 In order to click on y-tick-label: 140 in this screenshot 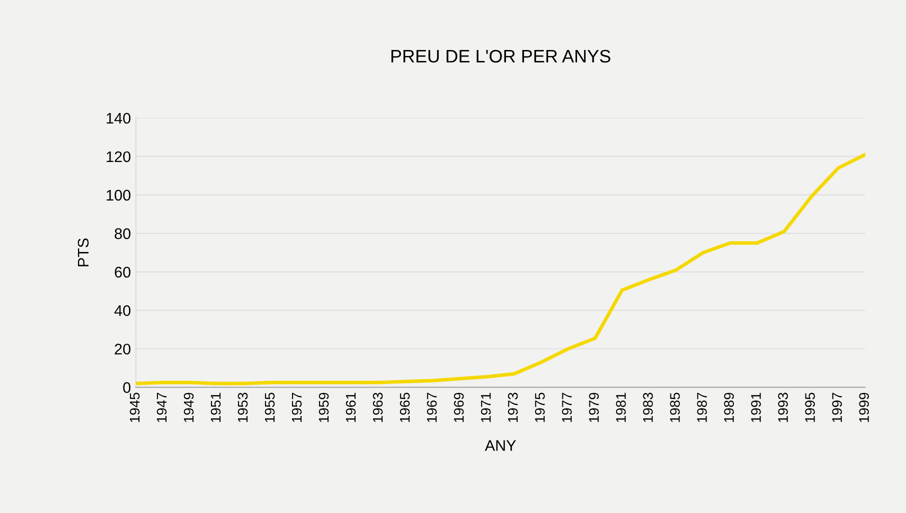, I will do `click(118, 118)`.